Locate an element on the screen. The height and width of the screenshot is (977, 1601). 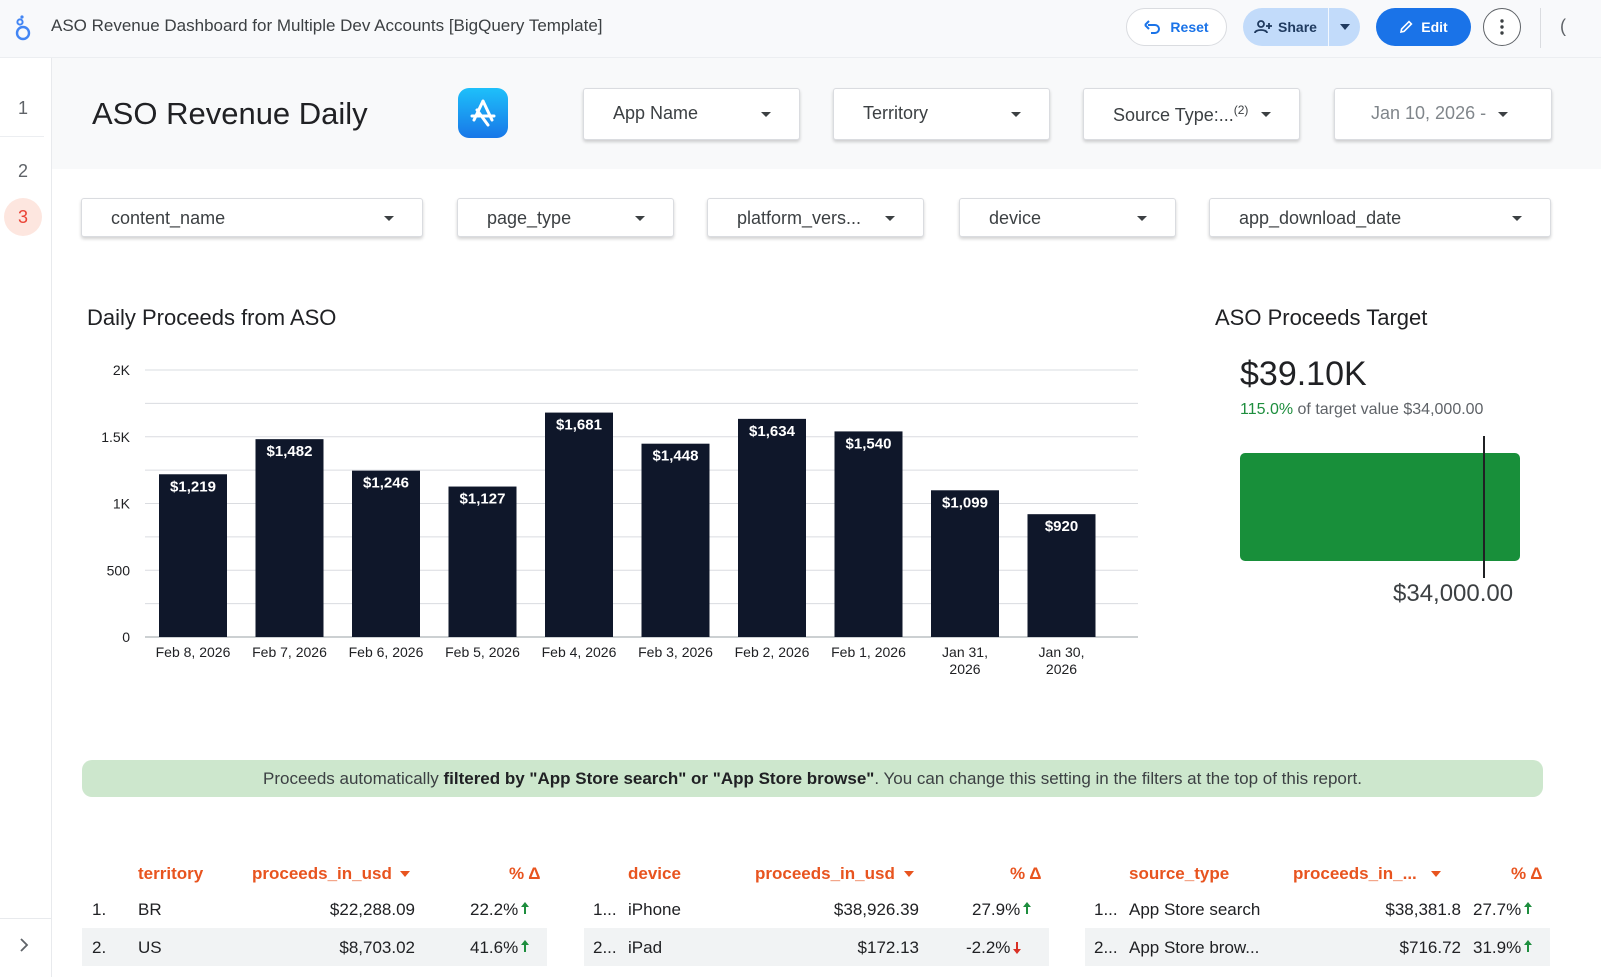
row-proceeds: $38,381.8 is located at coordinates (1423, 909).